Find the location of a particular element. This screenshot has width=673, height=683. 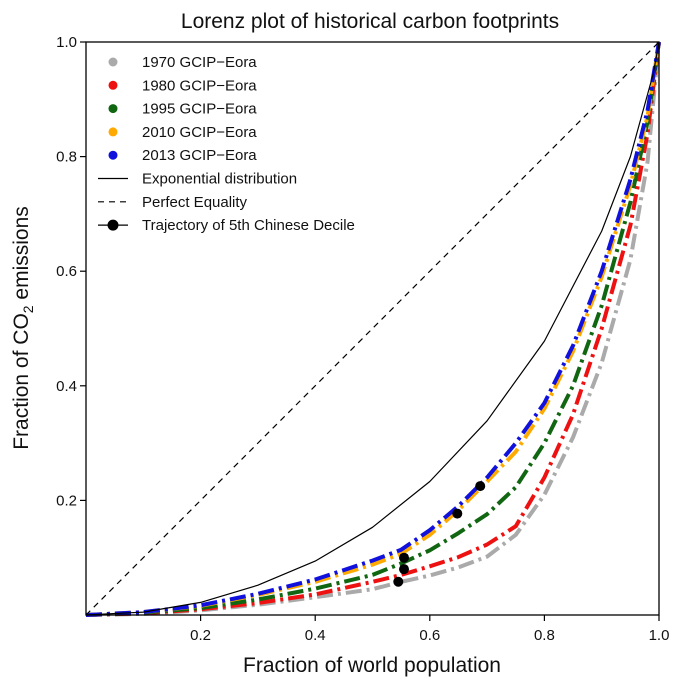

legend-item-trajectory-of-5th-chinese-decile: Trajectory of 5th Chinese Decile is located at coordinates (226, 225).